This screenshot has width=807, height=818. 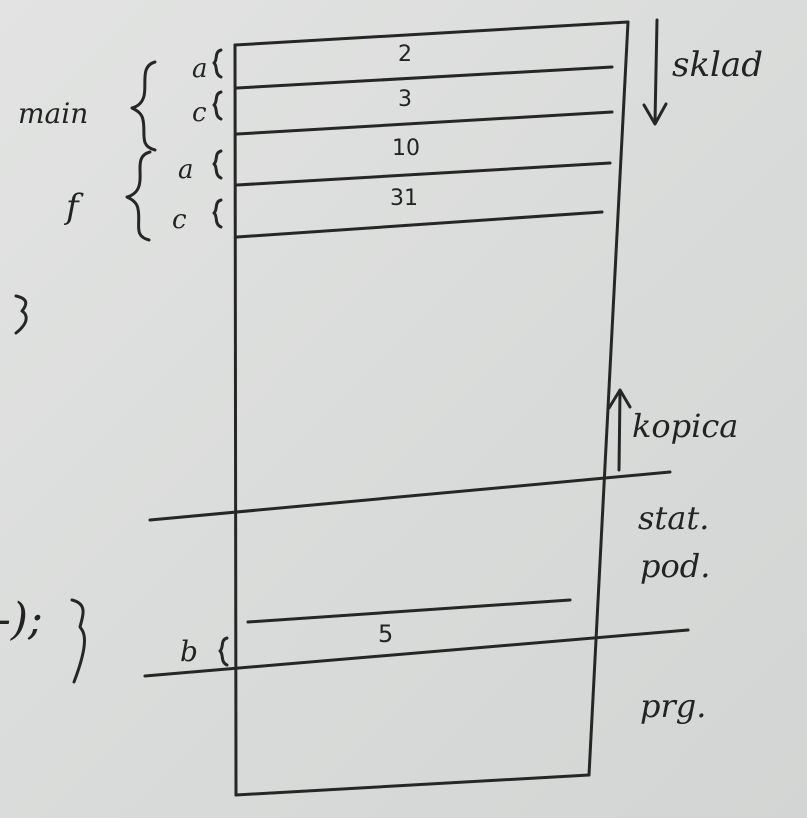 I want to click on f-frame-label: f, so click(x=72, y=207).